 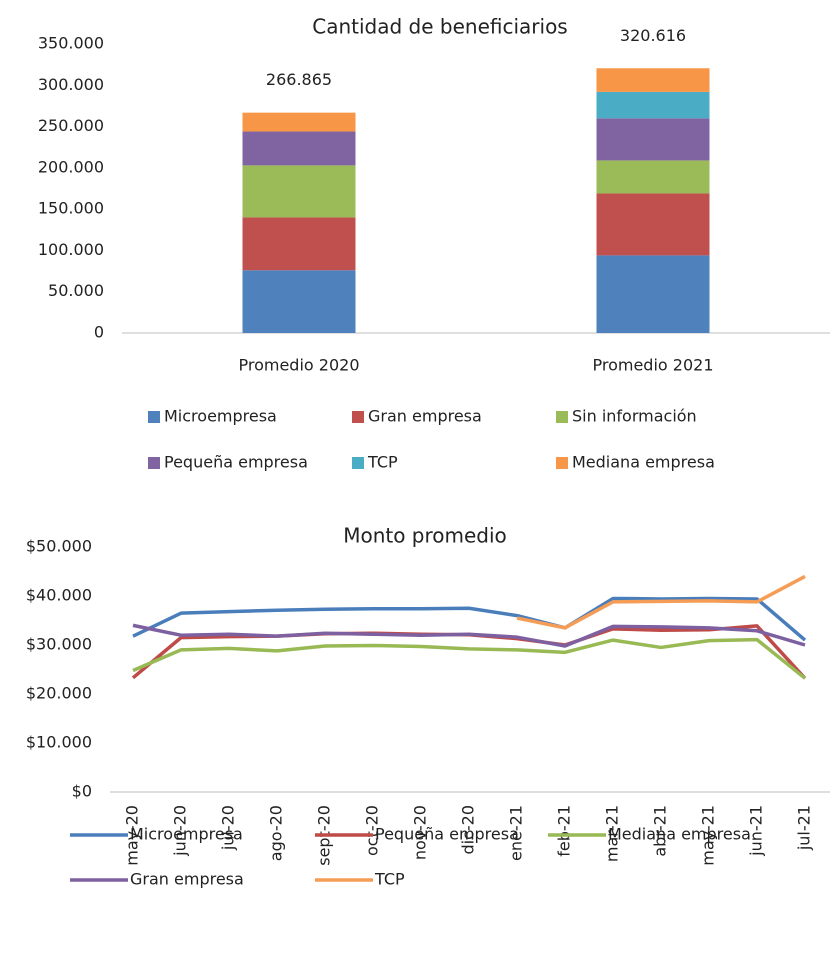 I want to click on x-tick-label: Promedio 2021, so click(x=652, y=365).